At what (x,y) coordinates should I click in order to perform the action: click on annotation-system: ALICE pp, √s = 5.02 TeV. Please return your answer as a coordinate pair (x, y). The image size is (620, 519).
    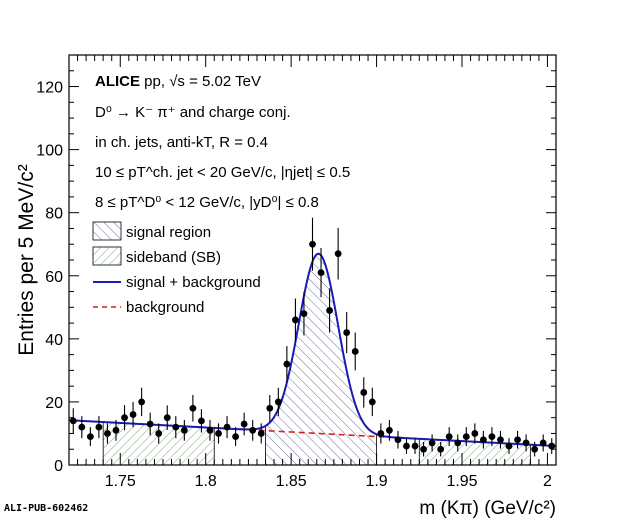
    Looking at the image, I should click on (178, 81).